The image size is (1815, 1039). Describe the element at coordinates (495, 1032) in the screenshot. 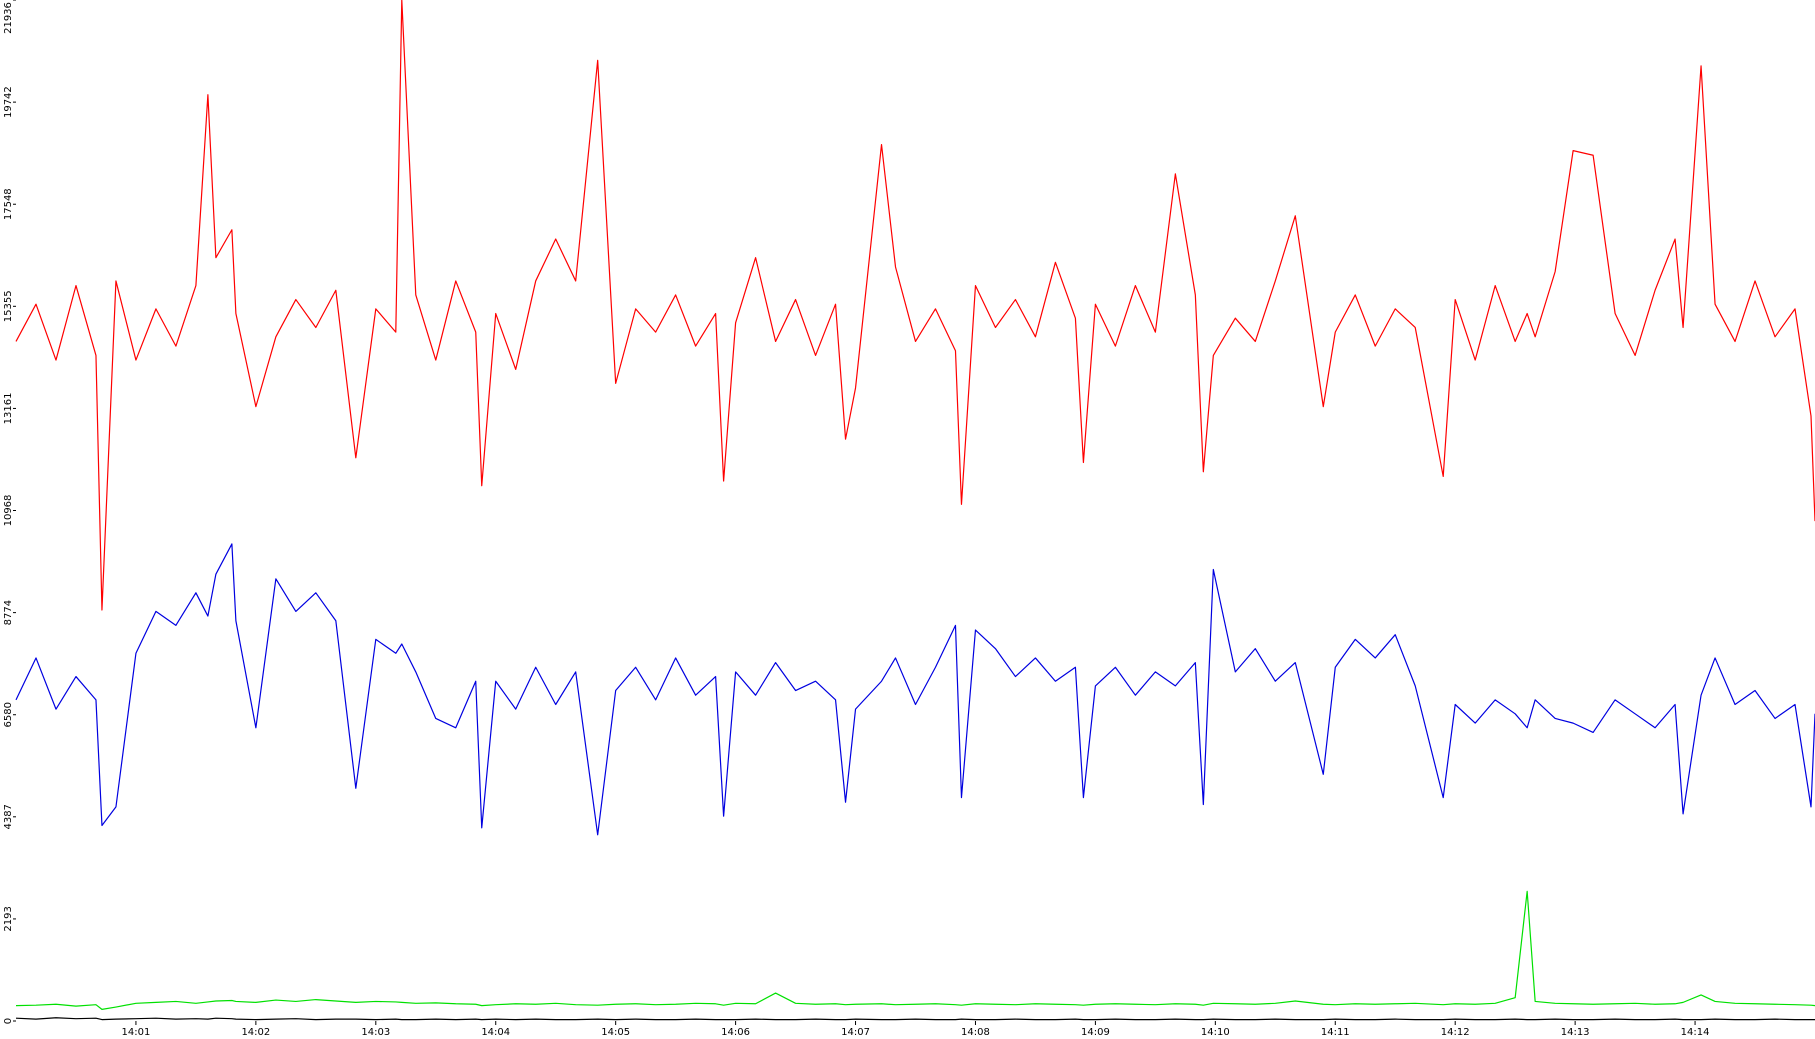

I see `x-tick-label: 14:04` at that location.